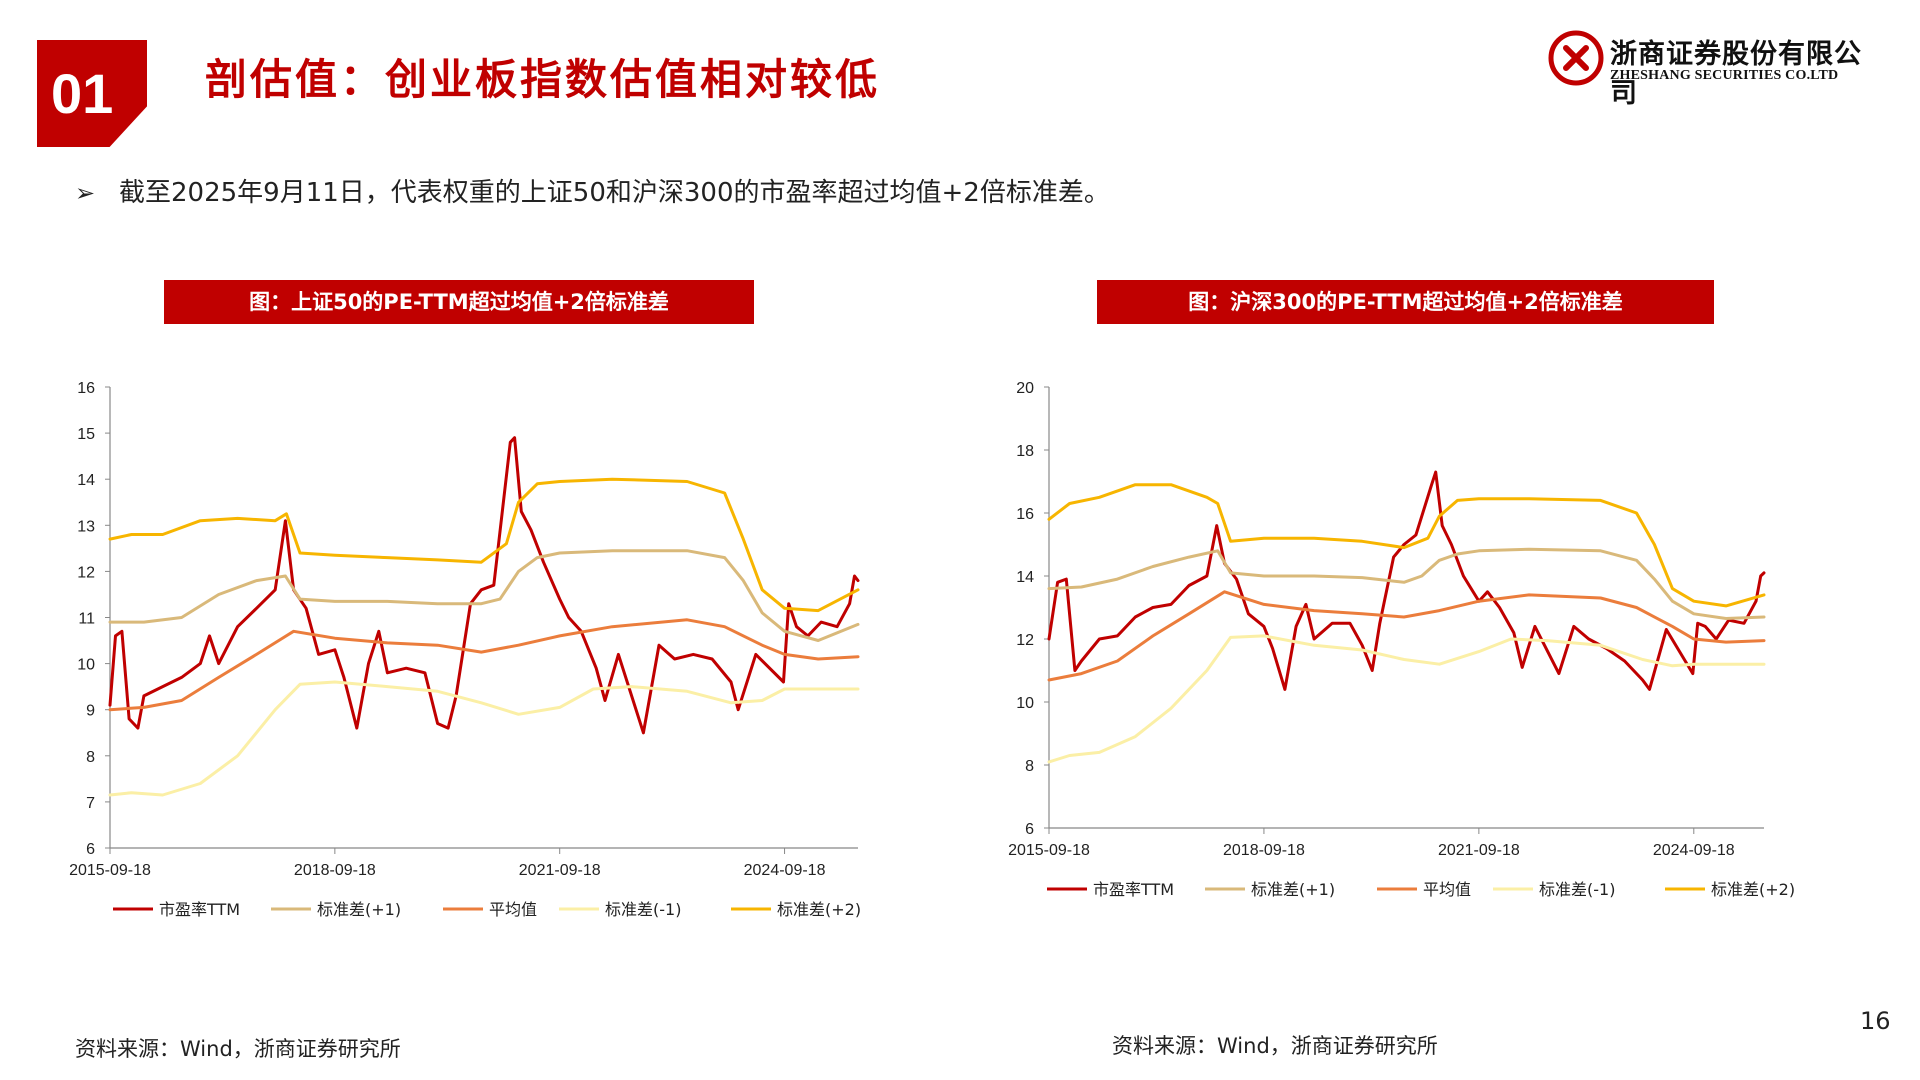 The height and width of the screenshot is (1080, 1920). What do you see at coordinates (1479, 850) in the screenshot?
I see `chart2-x-tick-label: 2021-09-18` at bounding box center [1479, 850].